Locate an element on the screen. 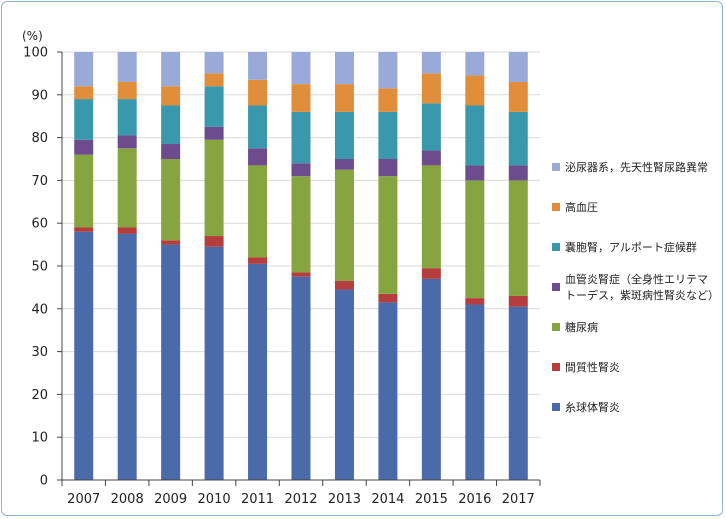 The image size is (726, 519). x-tick-label: 2014 is located at coordinates (387, 499).